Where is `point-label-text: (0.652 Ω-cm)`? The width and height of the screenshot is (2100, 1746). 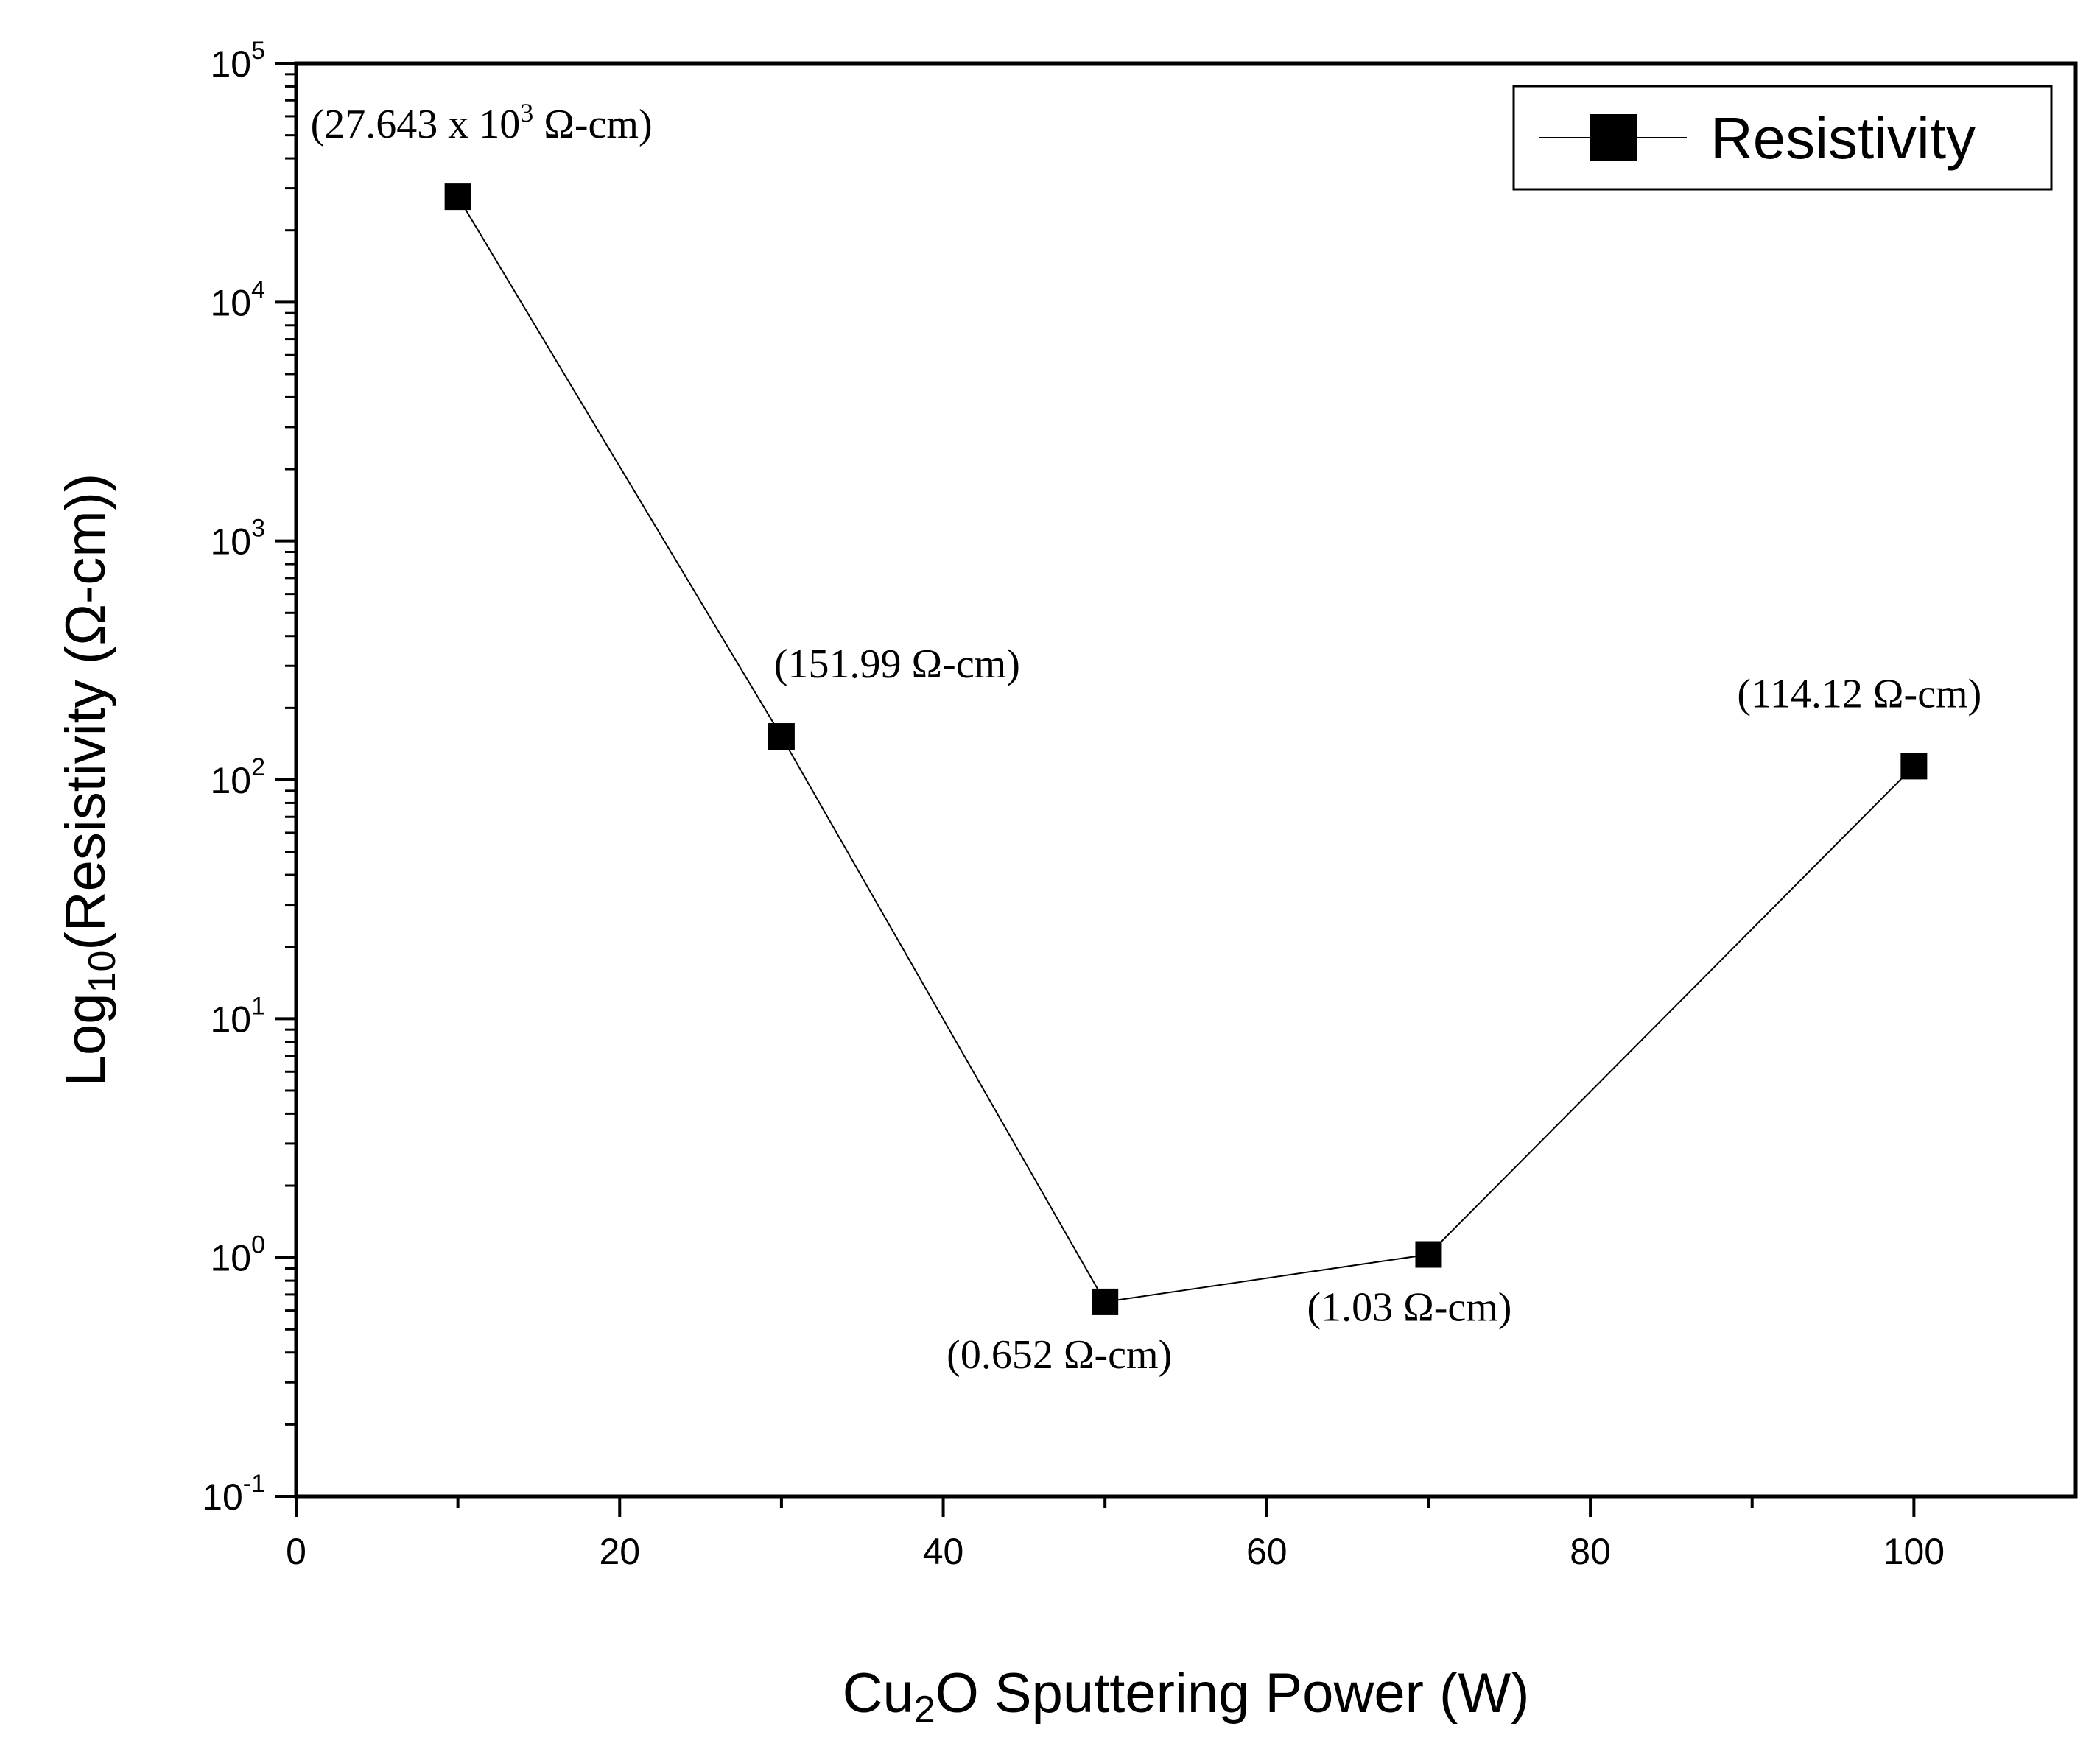
point-label-text: (0.652 Ω-cm) is located at coordinates (1060, 1355).